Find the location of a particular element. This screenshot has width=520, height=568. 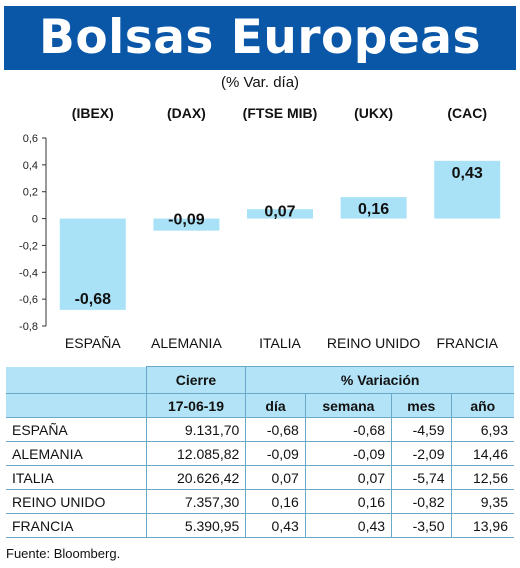

y-tick-label: 0 is located at coordinates (35, 220).